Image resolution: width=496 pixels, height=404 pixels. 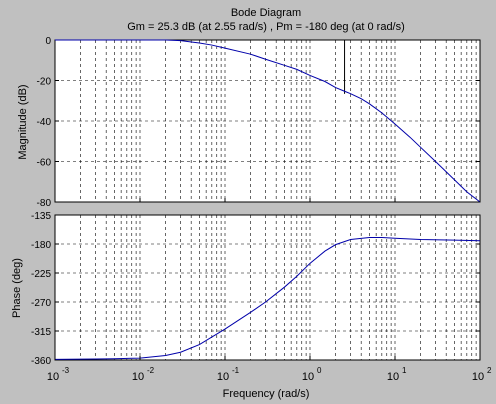 I want to click on magnitude-y-tick-label: -60, so click(x=44, y=163).